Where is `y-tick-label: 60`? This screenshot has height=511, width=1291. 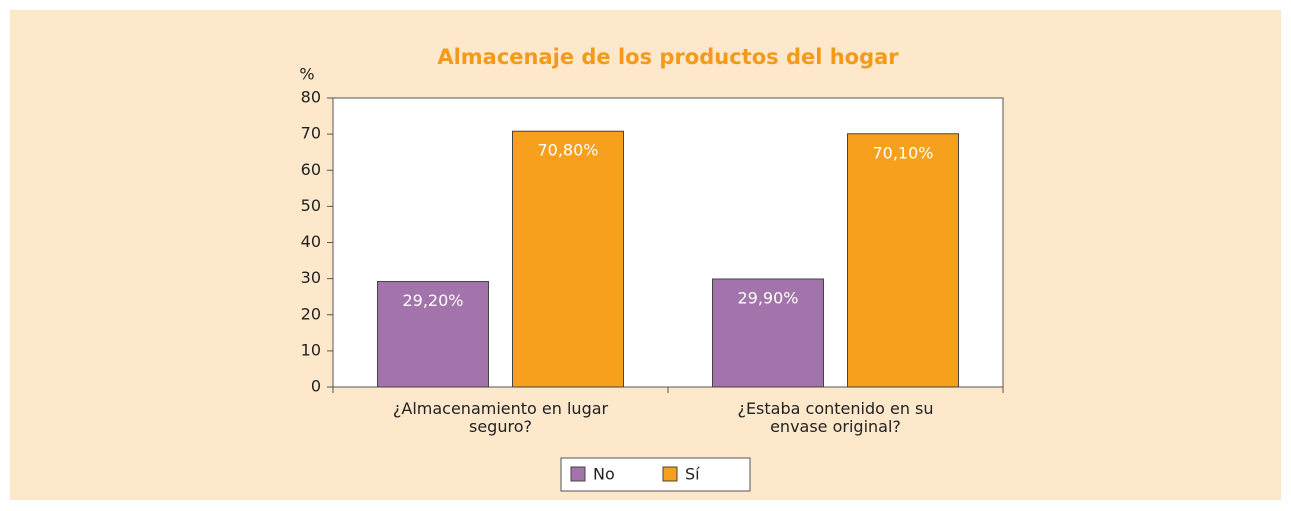
y-tick-label: 60 is located at coordinates (311, 169).